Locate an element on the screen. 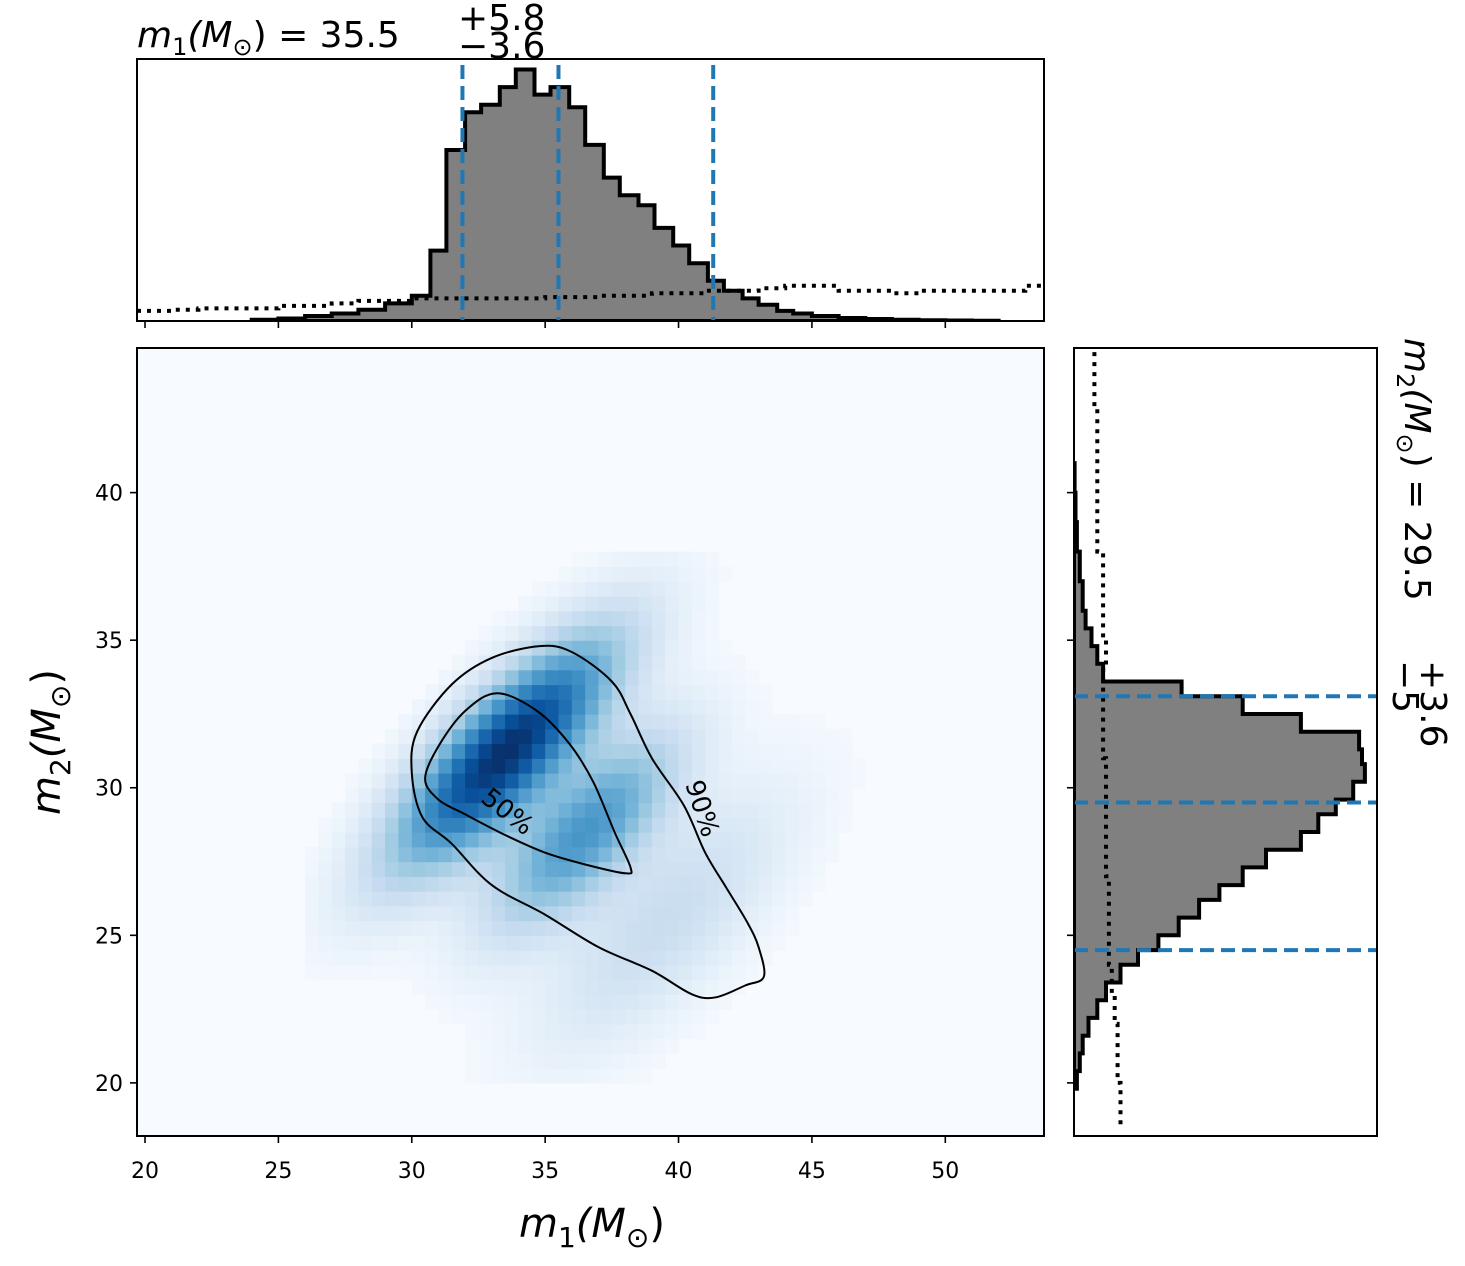  m2-quantile-lines is located at coordinates (1225, 823).